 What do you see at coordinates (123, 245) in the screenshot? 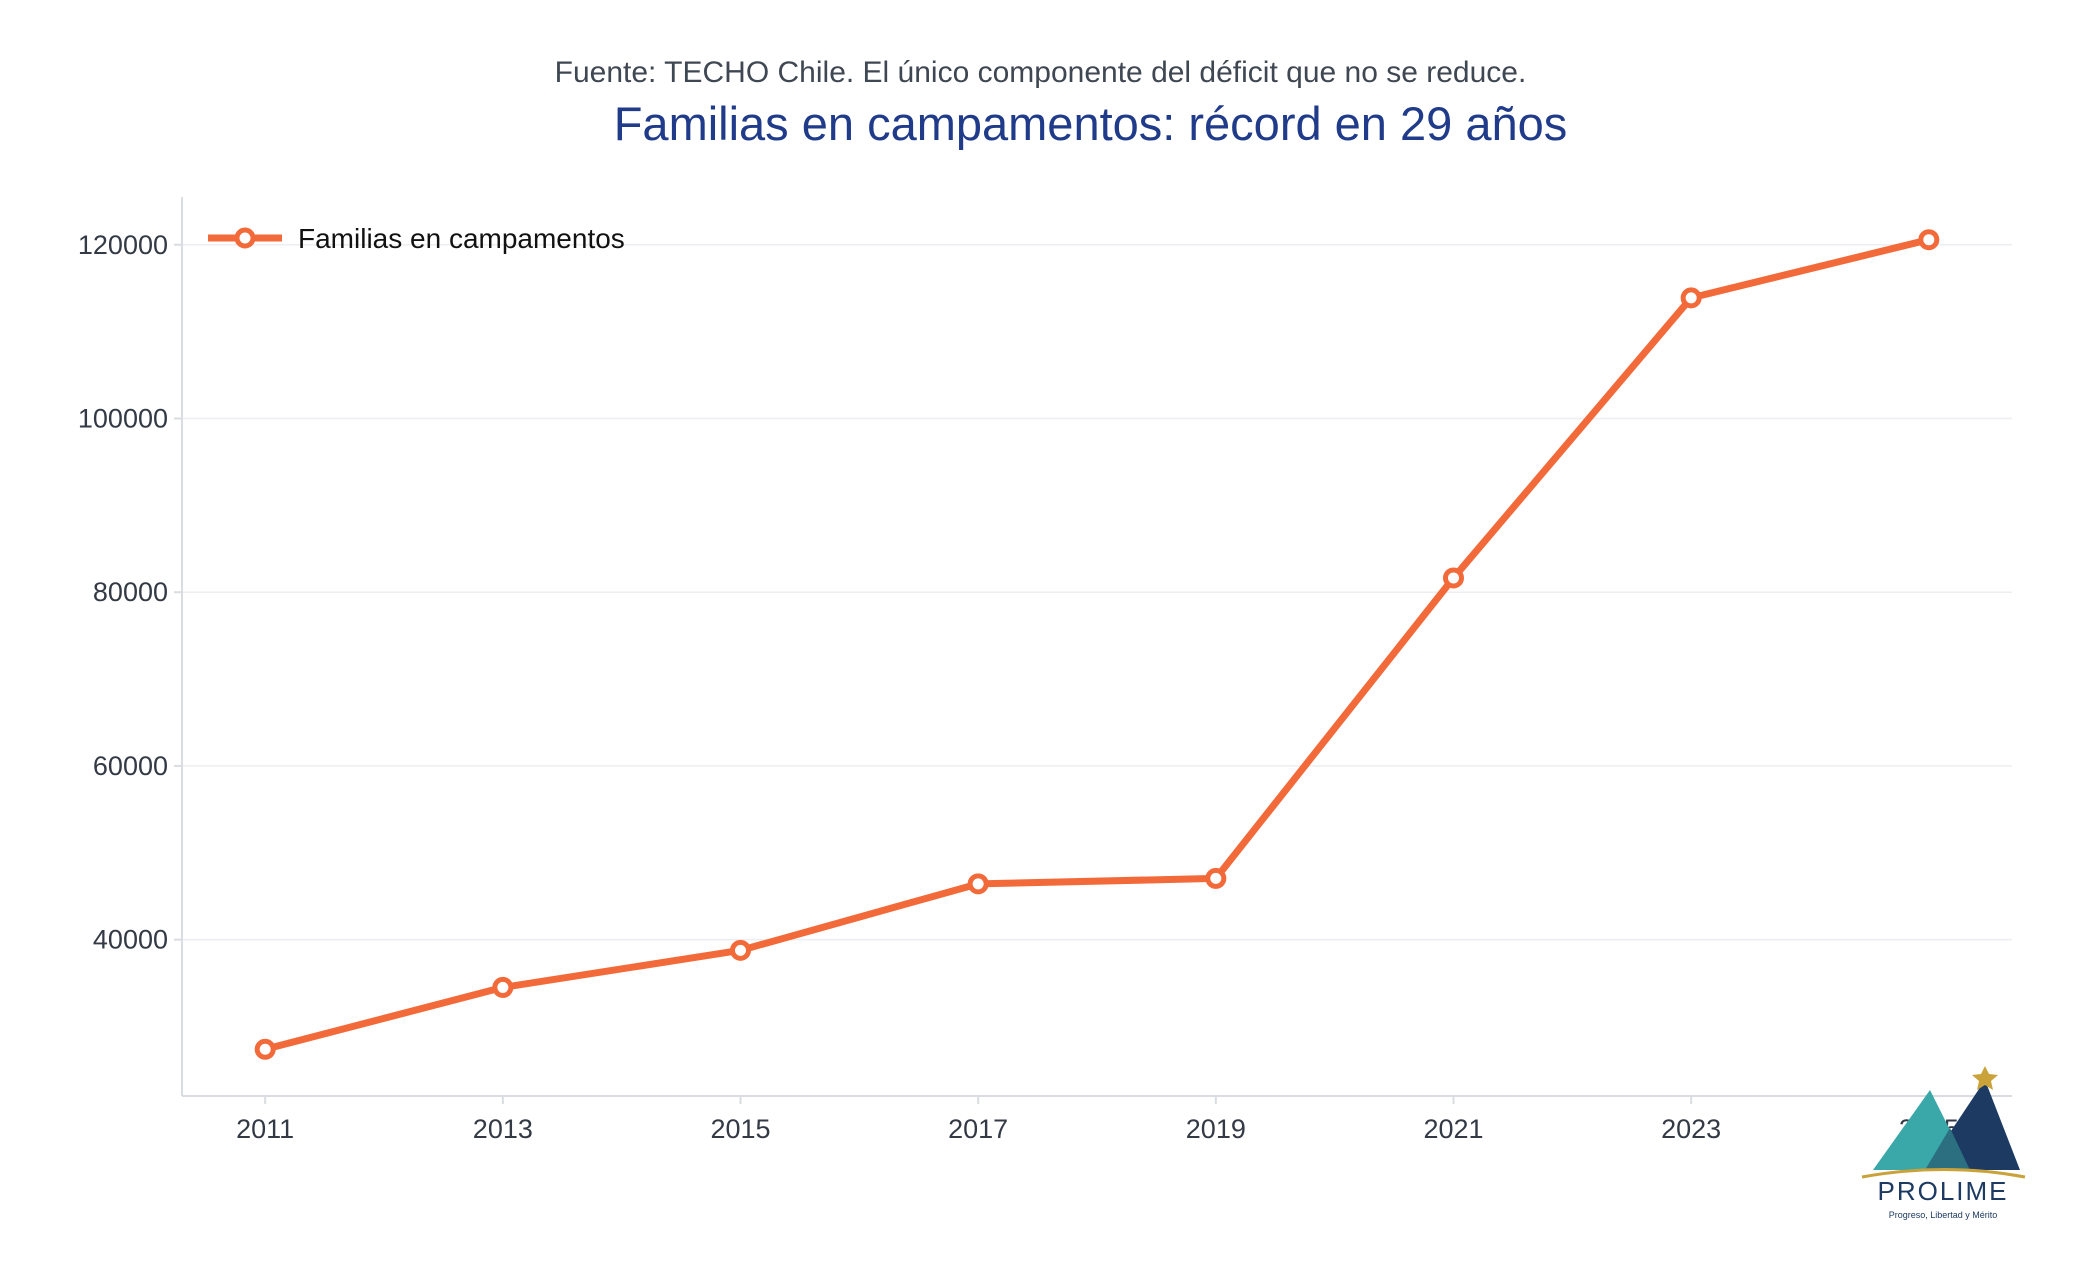
I see `y-tick-label: 120000` at bounding box center [123, 245].